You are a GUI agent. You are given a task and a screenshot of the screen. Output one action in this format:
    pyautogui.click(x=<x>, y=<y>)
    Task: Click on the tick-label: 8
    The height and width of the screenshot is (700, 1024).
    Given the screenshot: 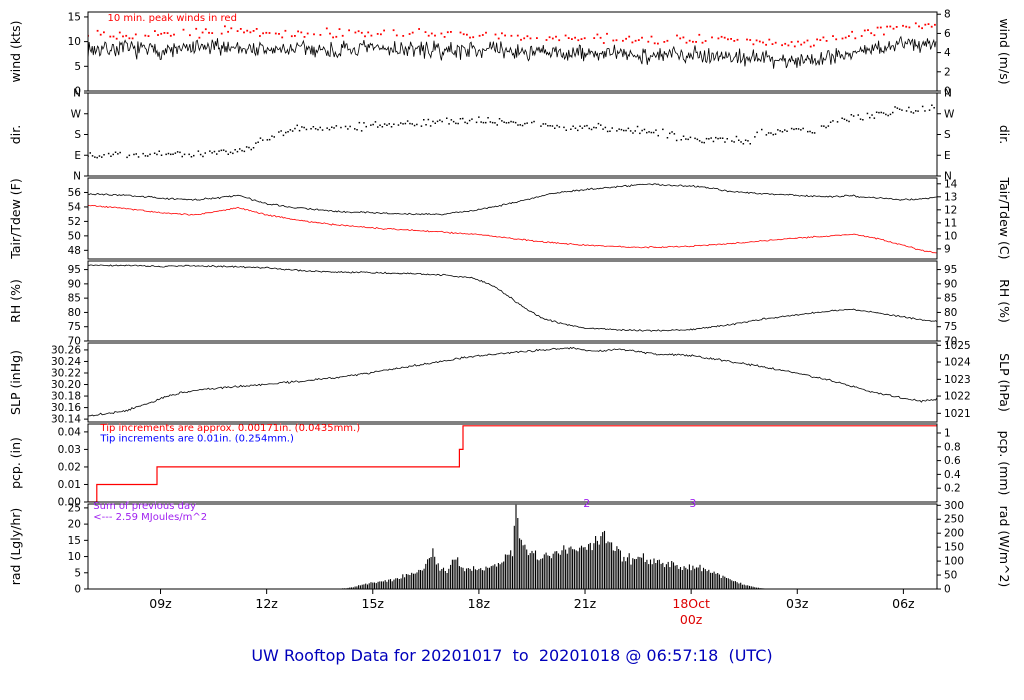 What is the action you would take?
    pyautogui.click(x=947, y=15)
    